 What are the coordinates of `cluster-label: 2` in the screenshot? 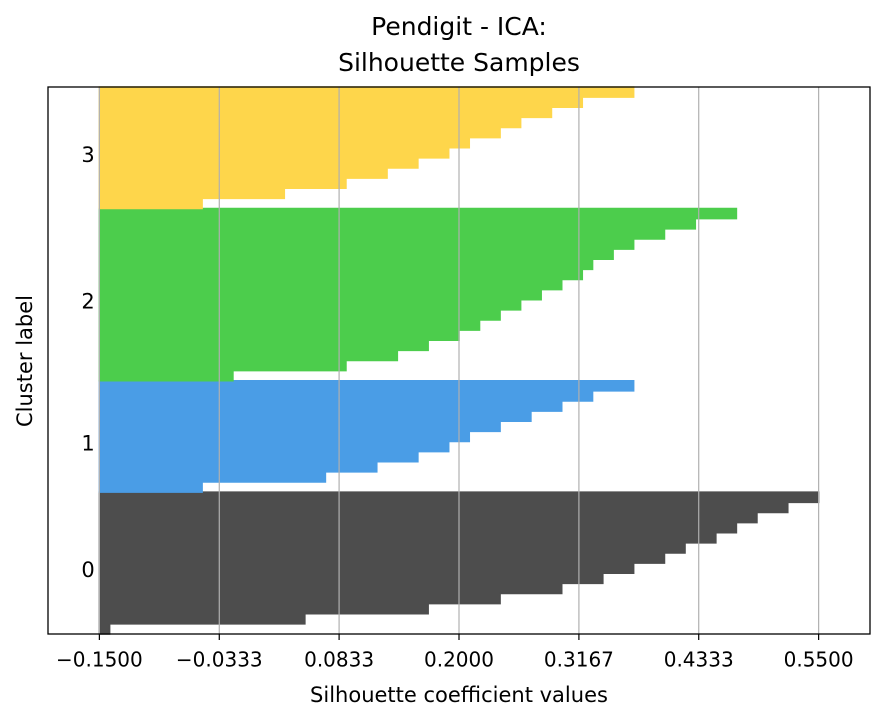 It's located at (87, 302).